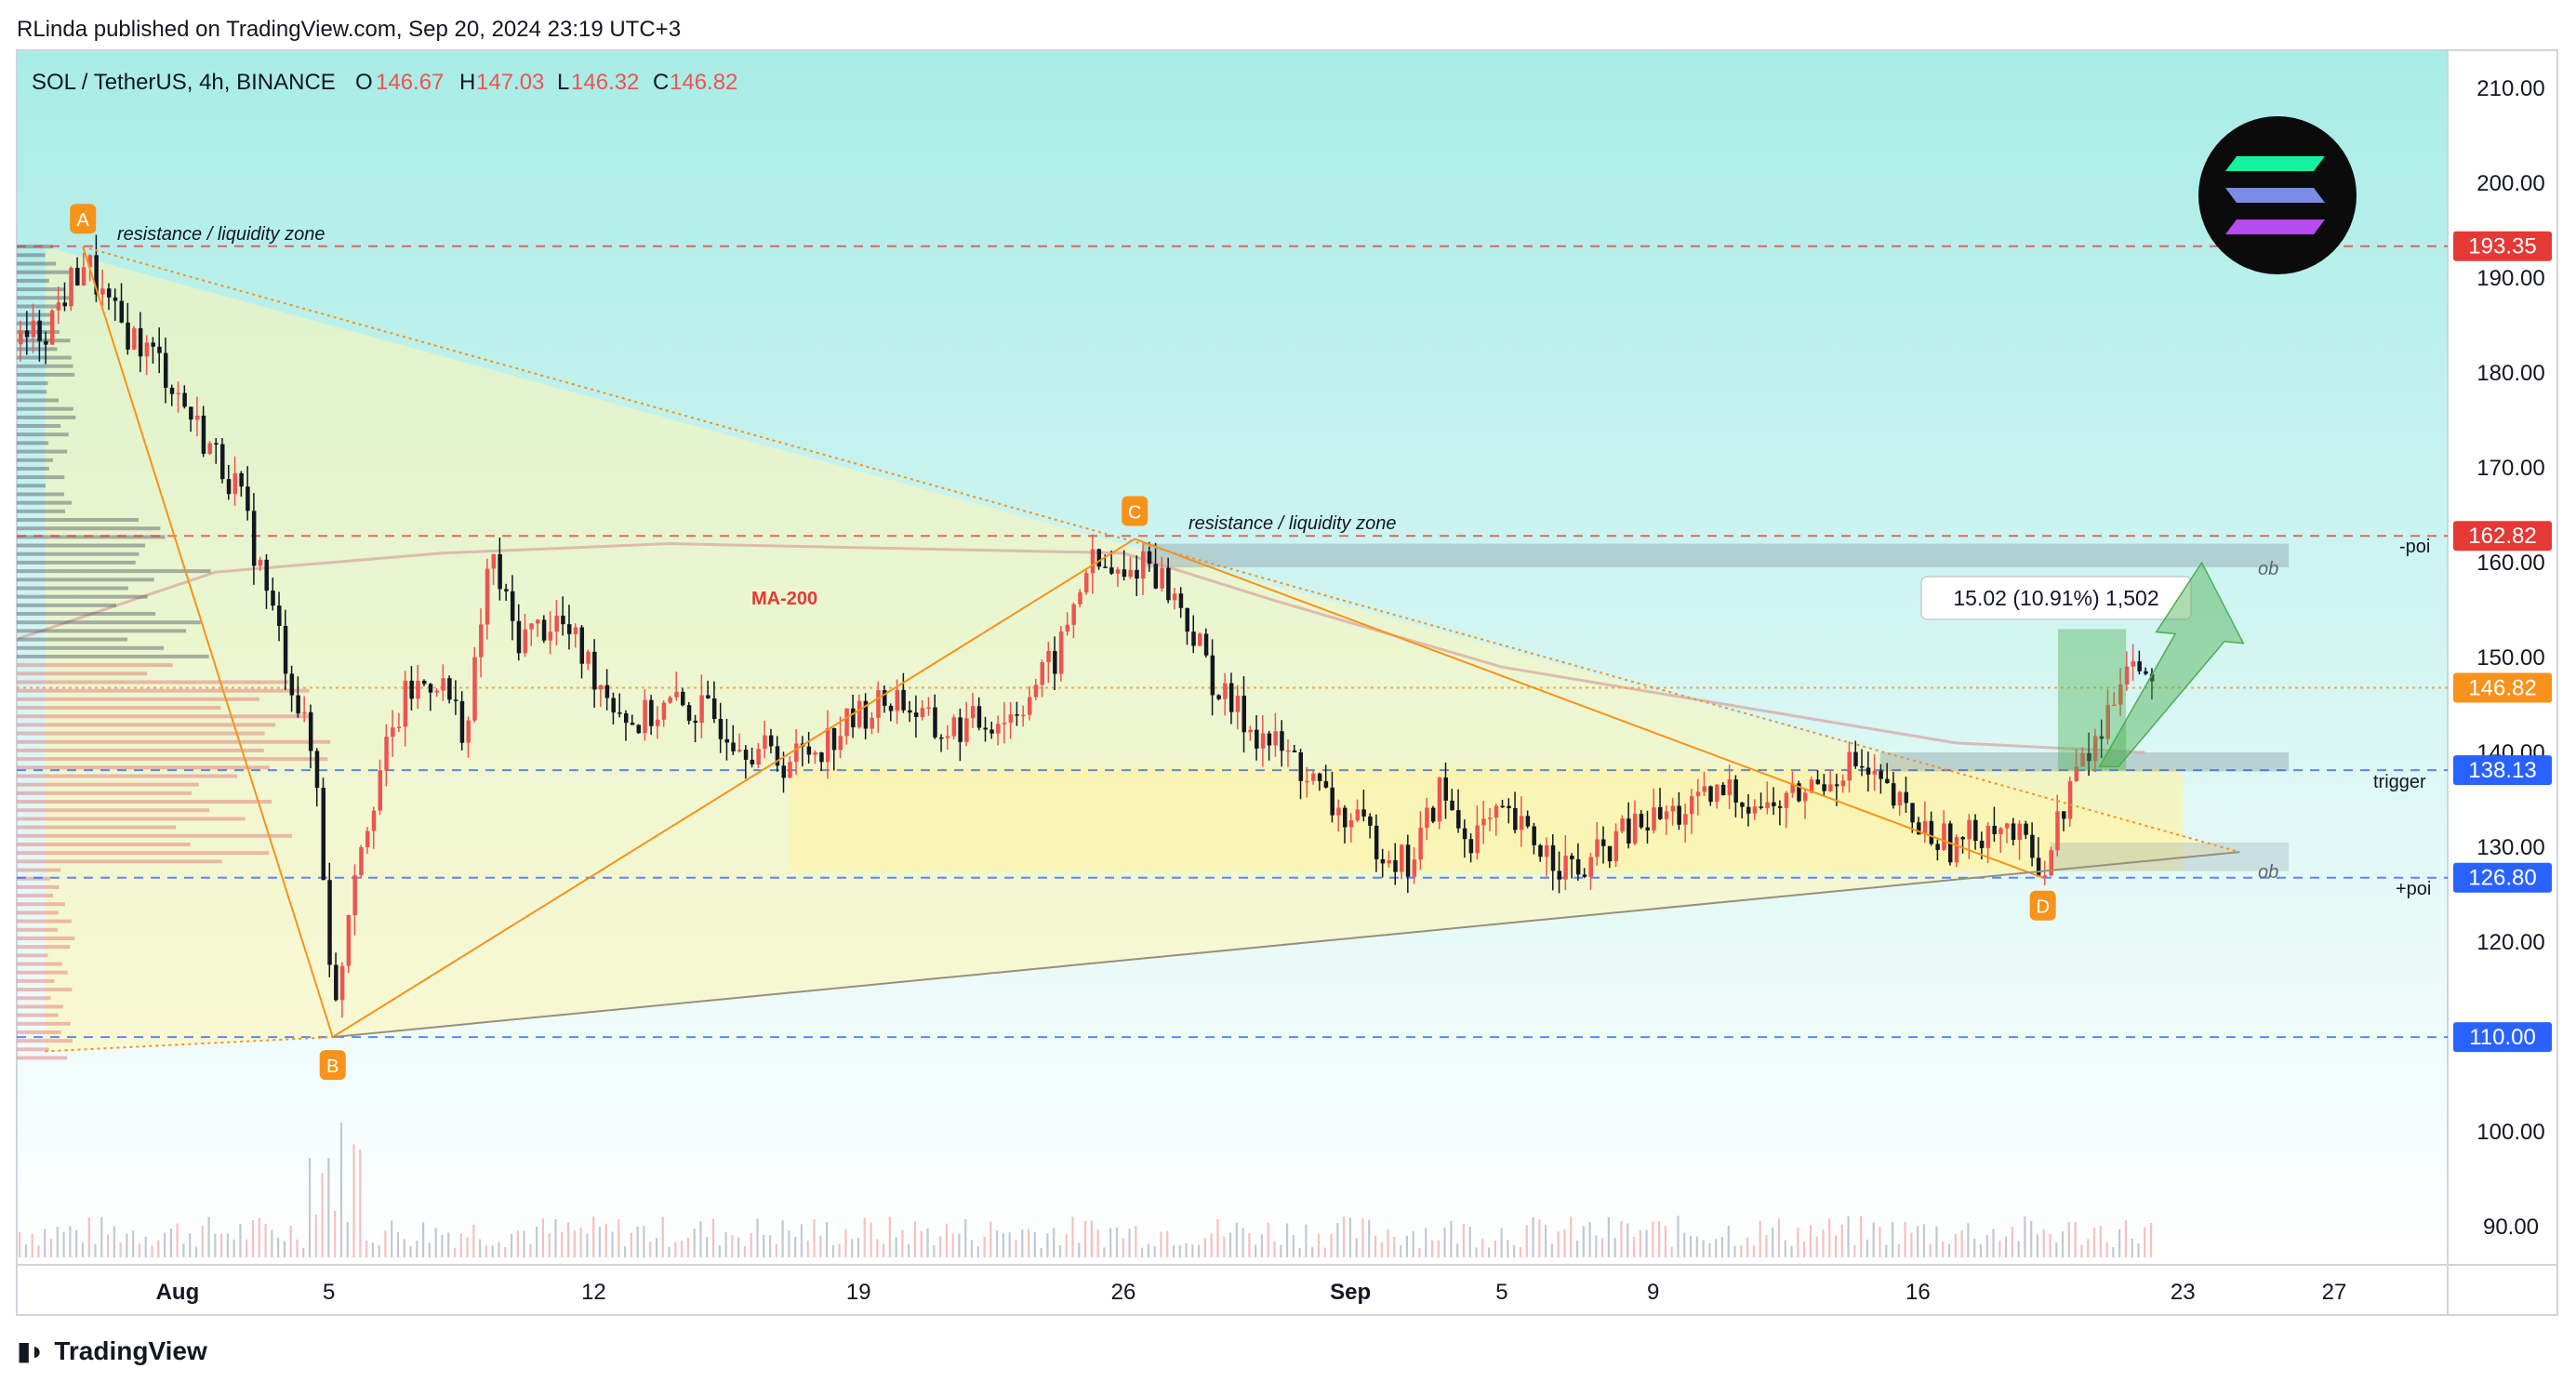 This screenshot has width=2576, height=1382. What do you see at coordinates (112, 1351) in the screenshot?
I see `tradingview-footer: ▮◗ TradingView` at bounding box center [112, 1351].